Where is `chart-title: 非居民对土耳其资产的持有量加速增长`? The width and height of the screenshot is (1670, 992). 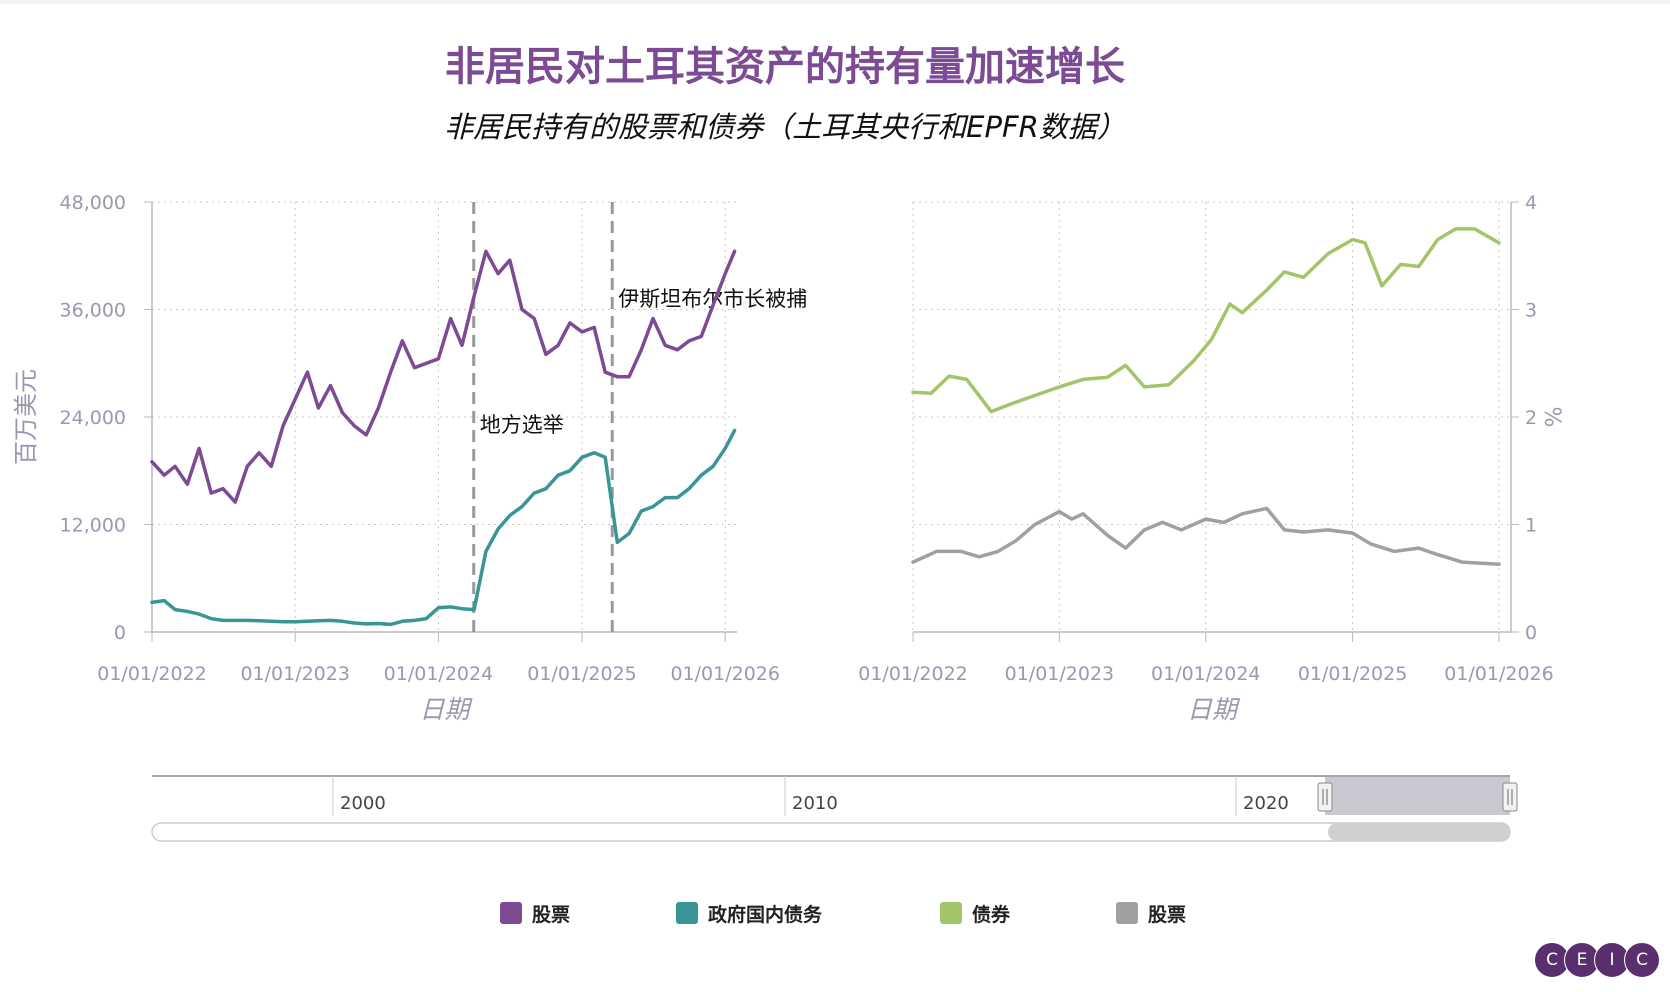
chart-title: 非居民对土耳其资产的持有量加速增长 is located at coordinates (785, 67).